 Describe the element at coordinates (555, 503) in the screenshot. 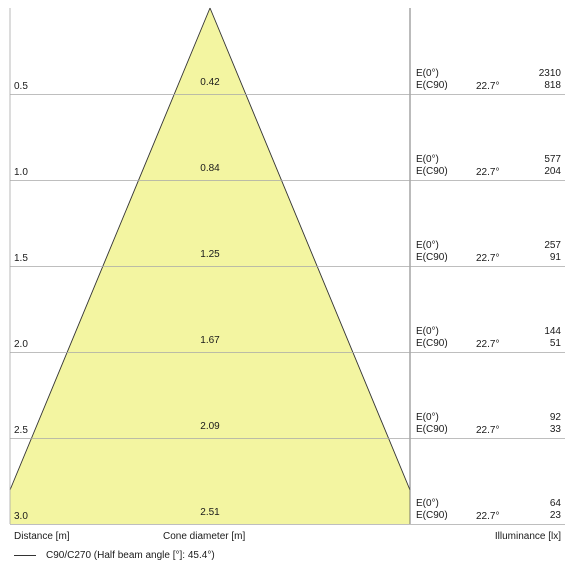

I see `e0-value: 64` at that location.